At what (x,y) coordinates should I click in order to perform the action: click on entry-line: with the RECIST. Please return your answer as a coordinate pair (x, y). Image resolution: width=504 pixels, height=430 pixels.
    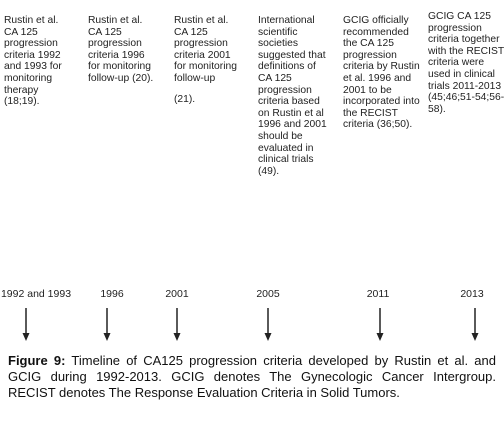
    Looking at the image, I should click on (466, 51).